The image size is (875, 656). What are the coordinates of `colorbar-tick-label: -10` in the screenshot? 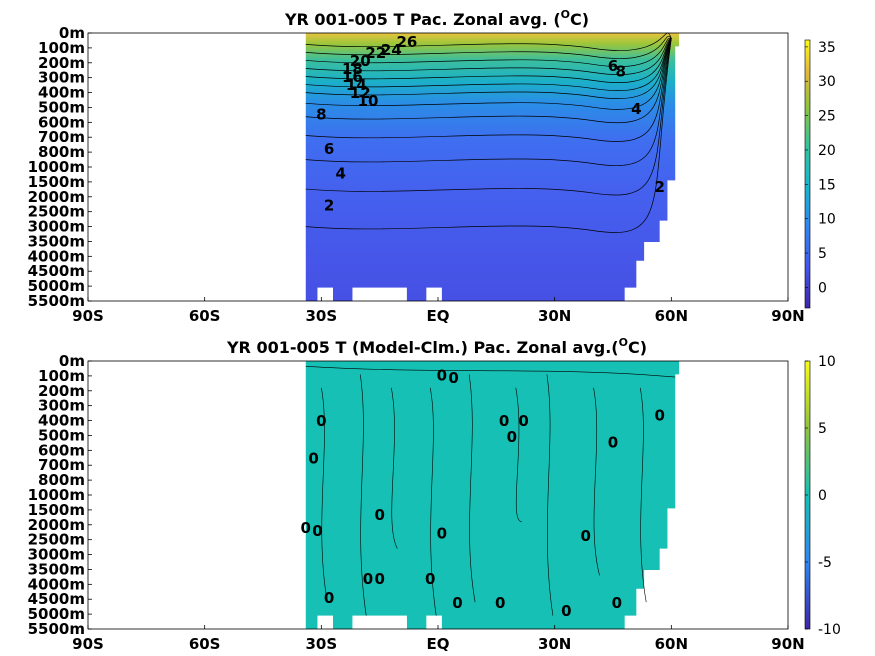 It's located at (829, 630).